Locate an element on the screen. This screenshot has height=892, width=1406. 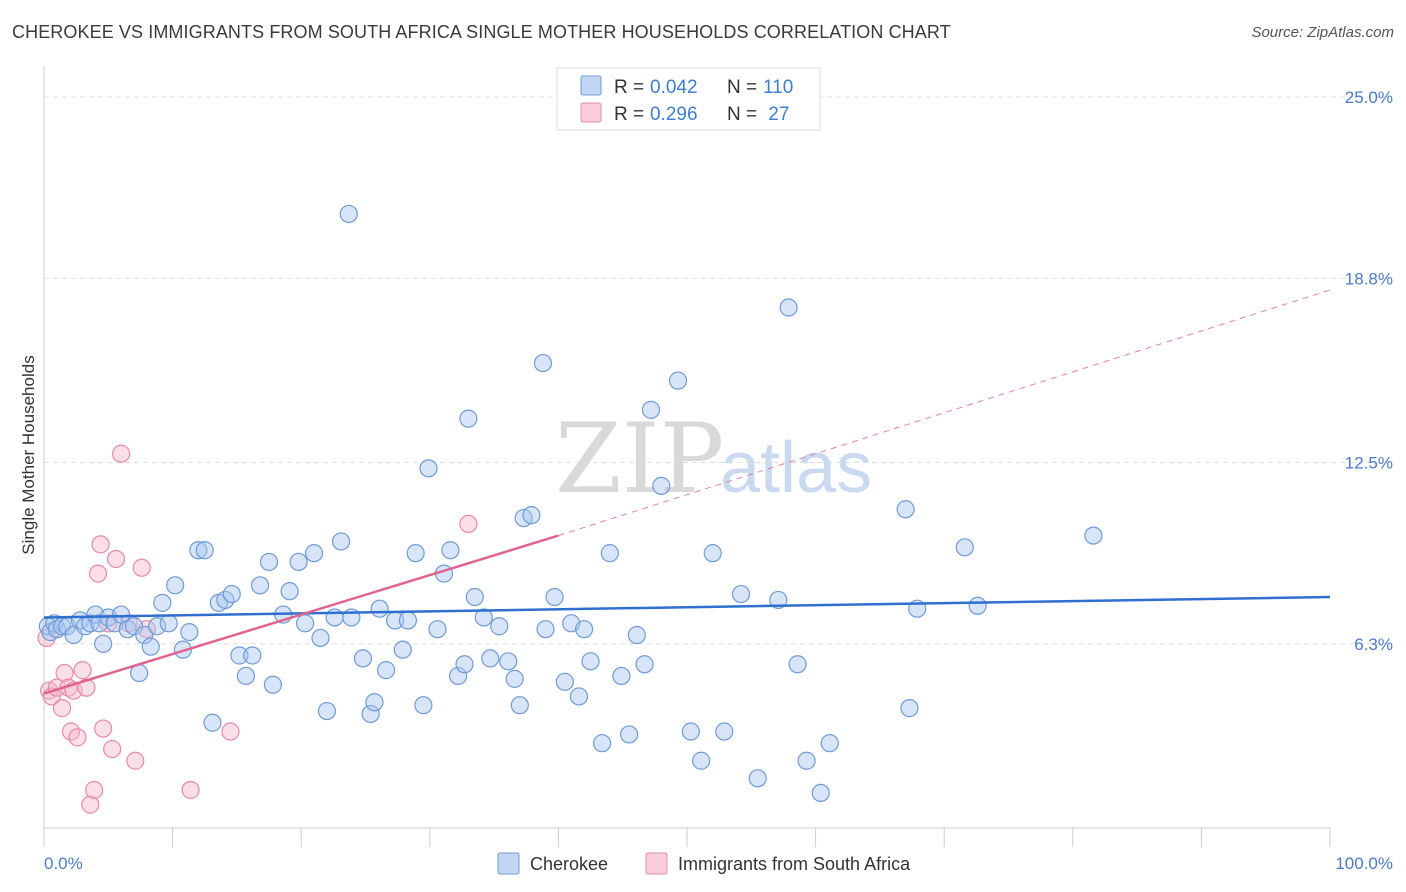
series-legend: Cherokee Immigrants from South Africa is located at coordinates (704, 863).